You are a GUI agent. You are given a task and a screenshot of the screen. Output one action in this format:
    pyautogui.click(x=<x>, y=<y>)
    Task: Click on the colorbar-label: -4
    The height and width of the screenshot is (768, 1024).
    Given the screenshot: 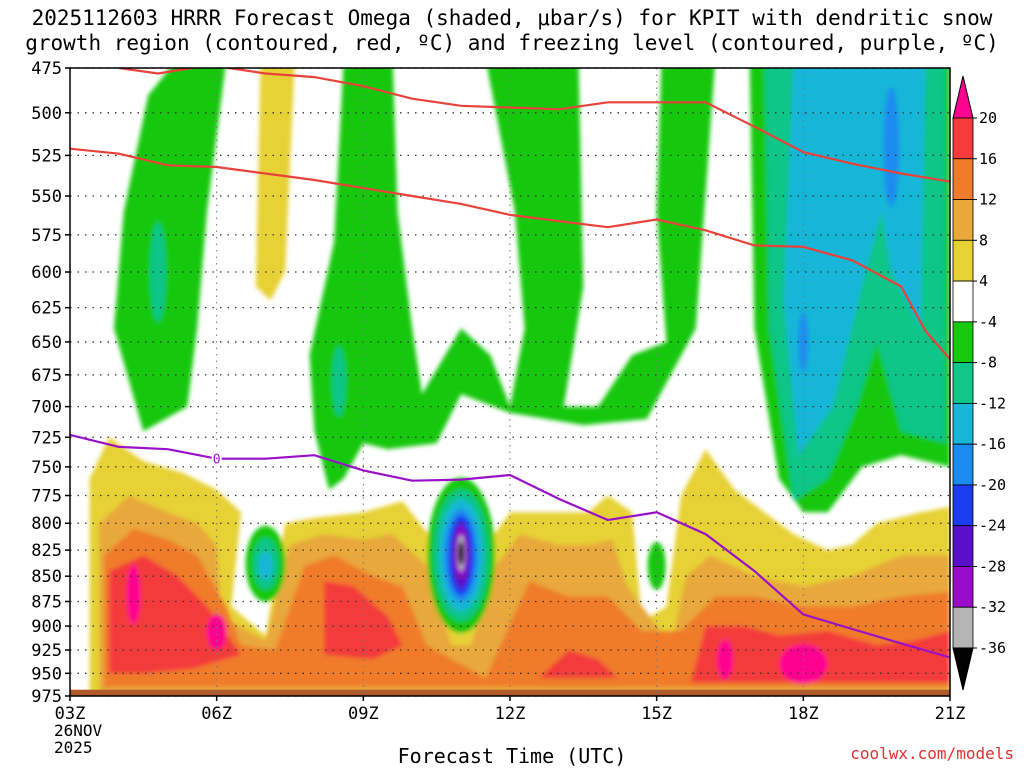 What is the action you would take?
    pyautogui.click(x=988, y=322)
    